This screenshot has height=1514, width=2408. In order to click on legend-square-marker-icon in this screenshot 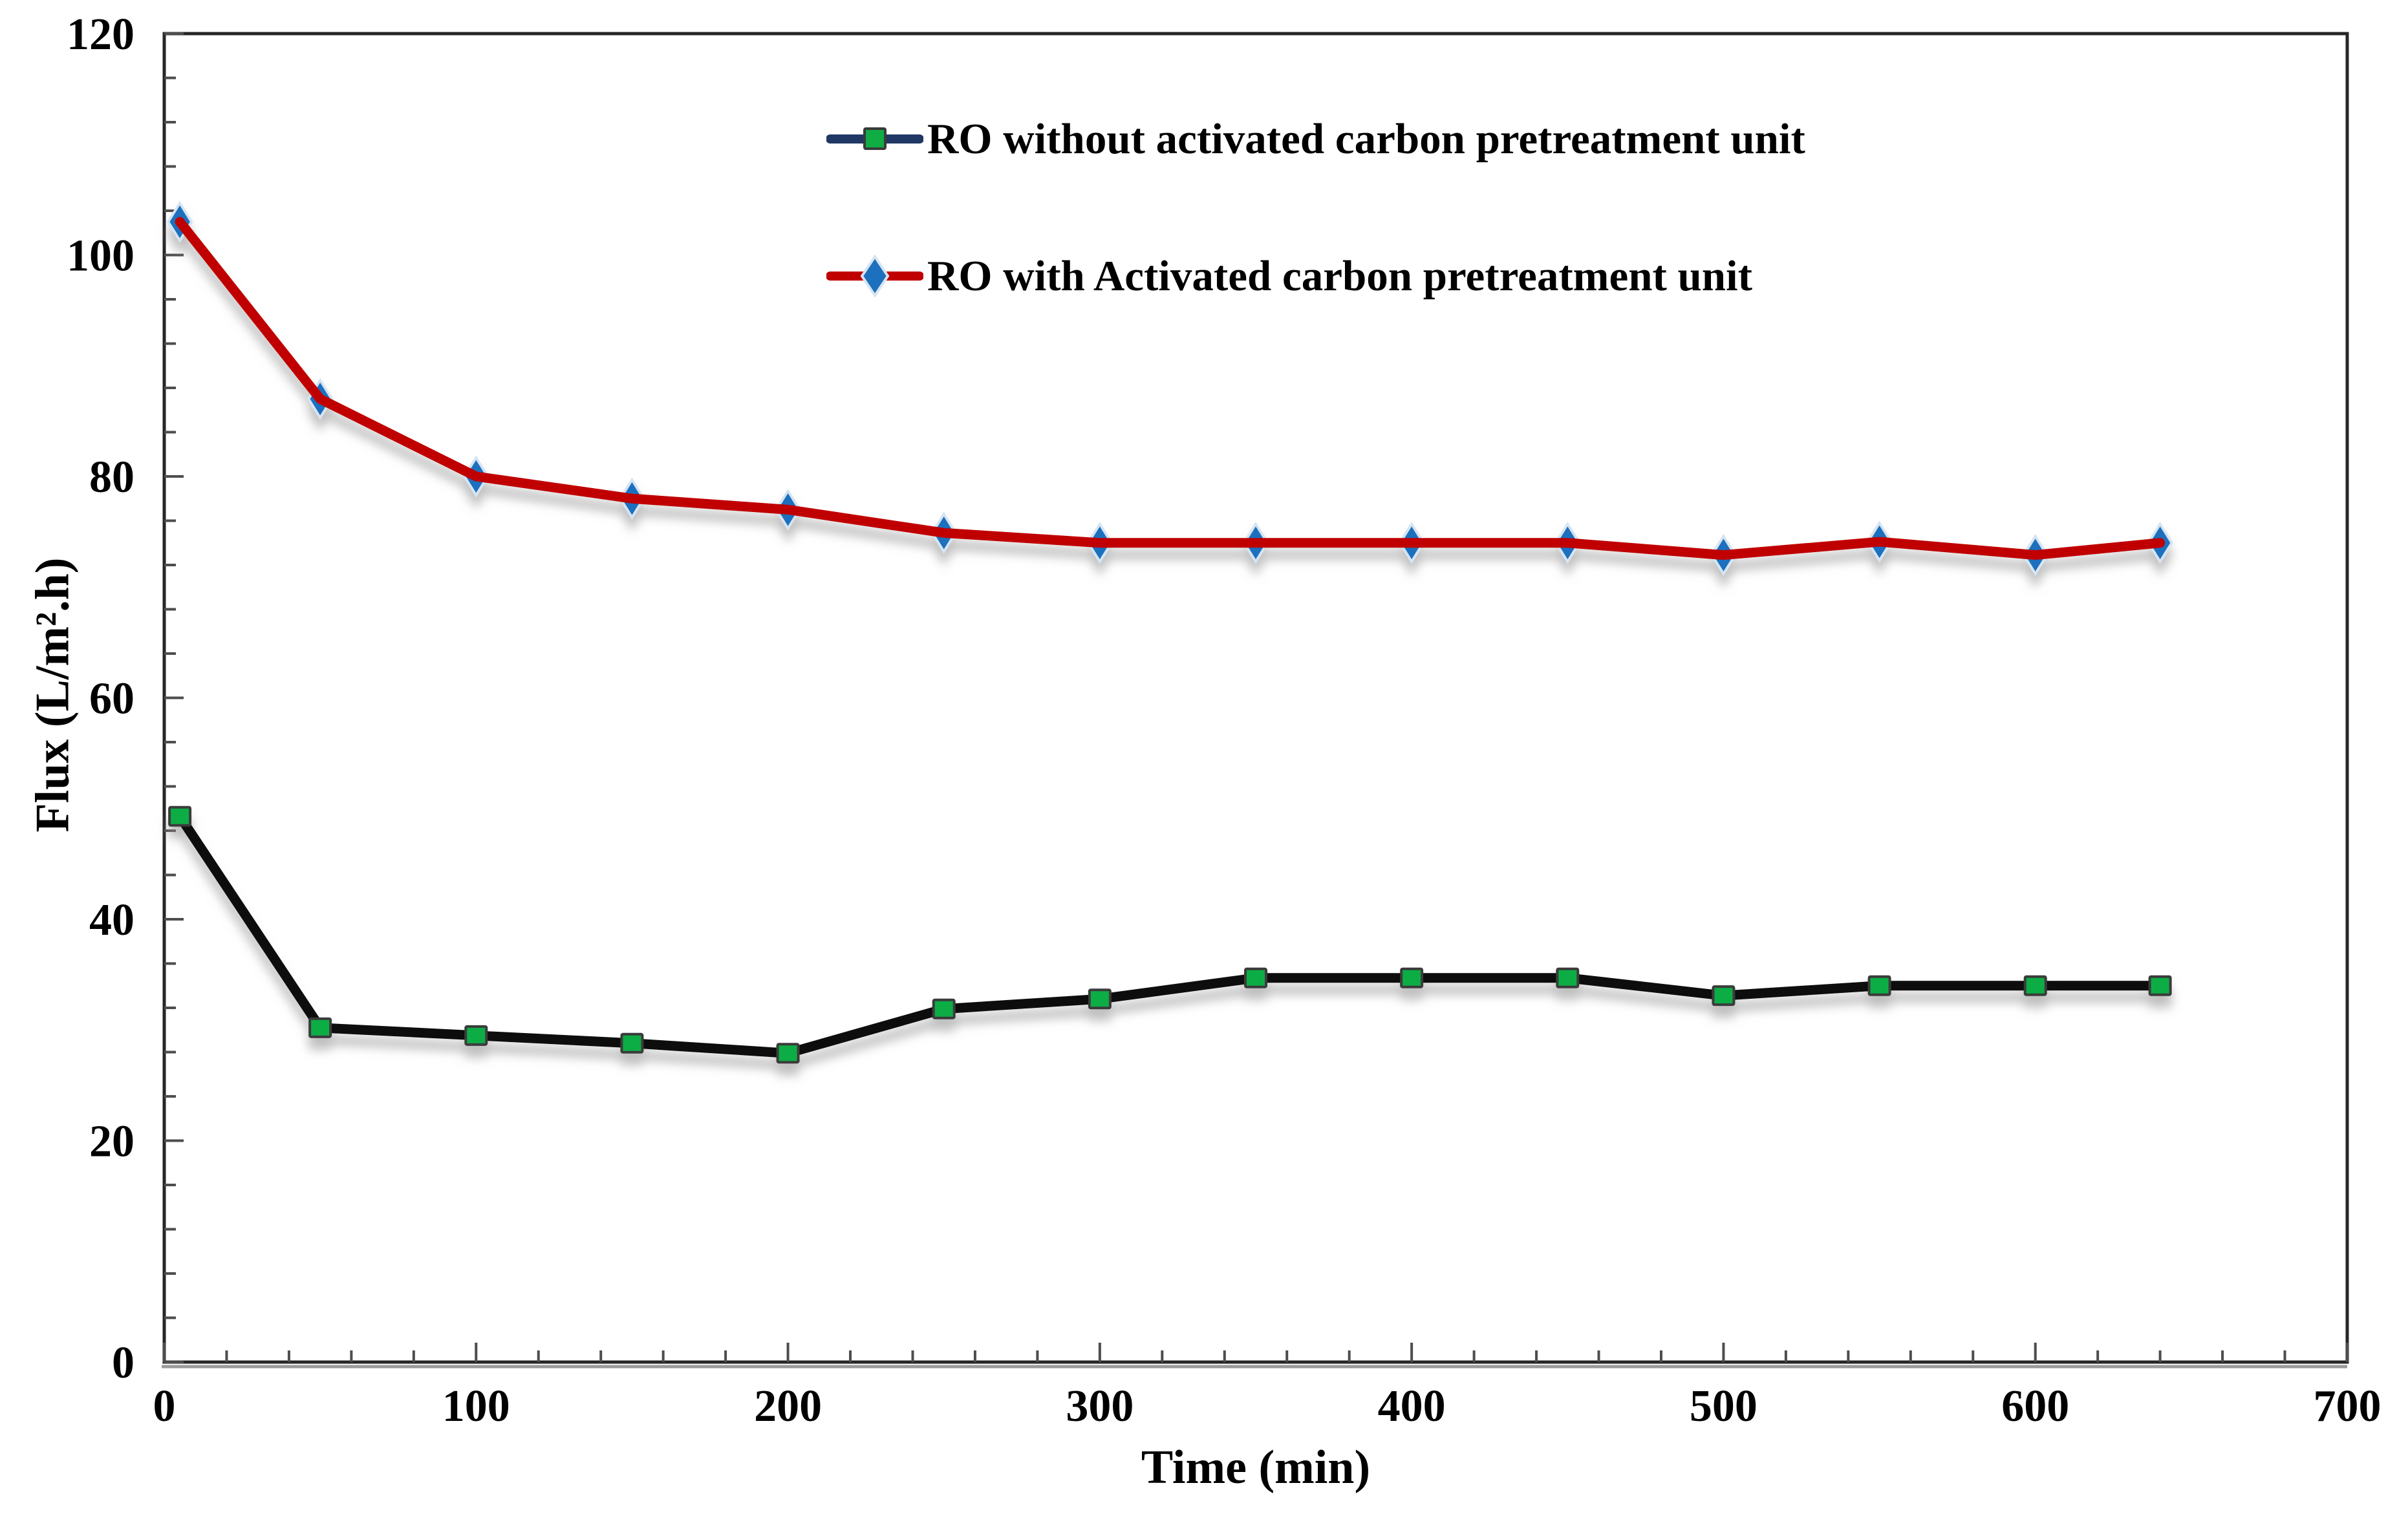, I will do `click(875, 138)`.